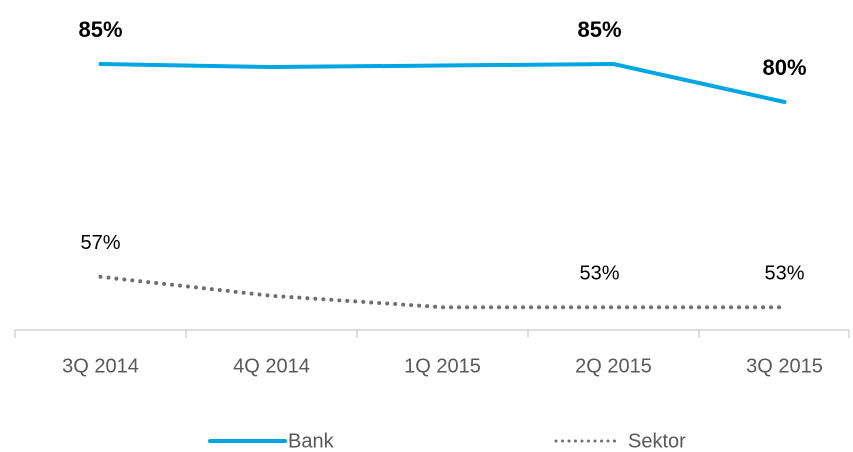 This screenshot has height=452, width=853. What do you see at coordinates (784, 366) in the screenshot?
I see `x-tick-label: 3Q 2015` at bounding box center [784, 366].